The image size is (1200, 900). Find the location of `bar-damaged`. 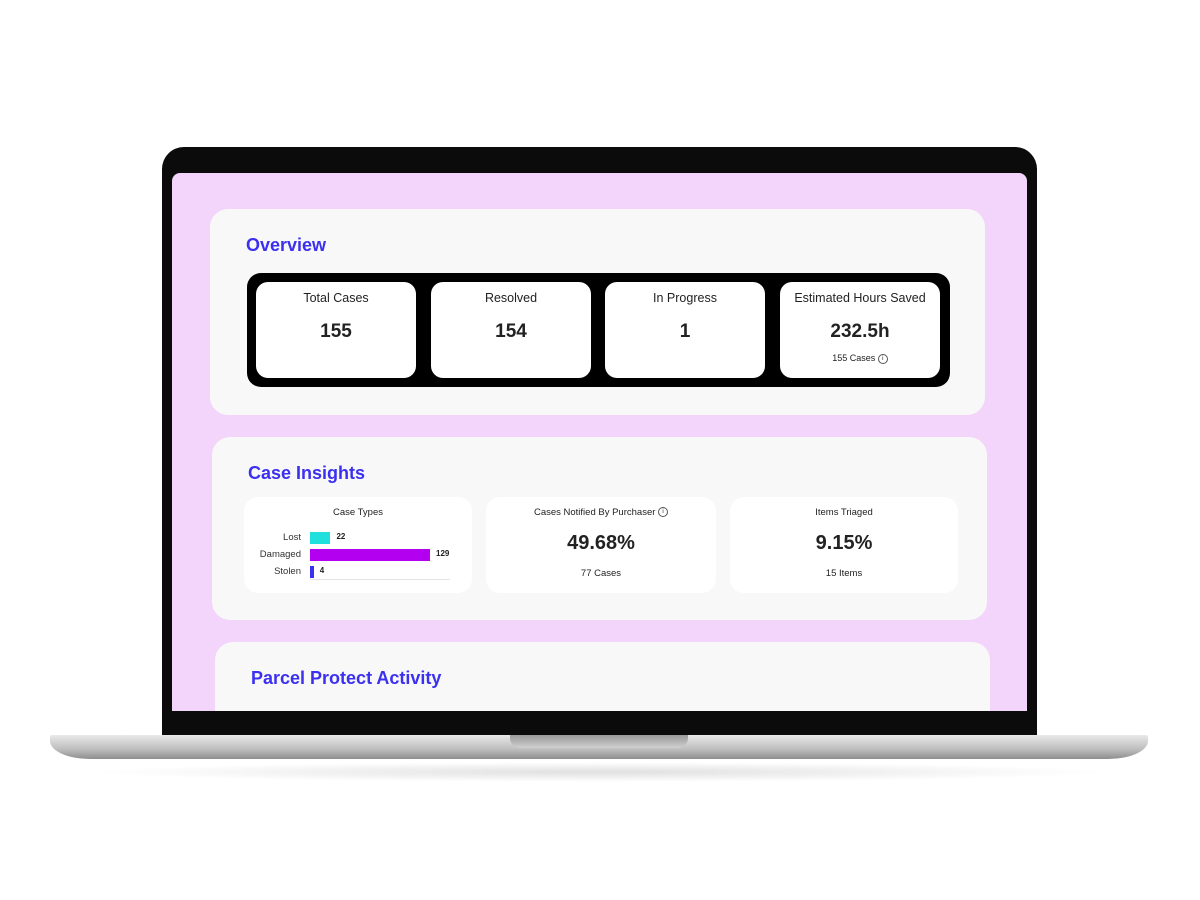

bar-damaged is located at coordinates (370, 555).